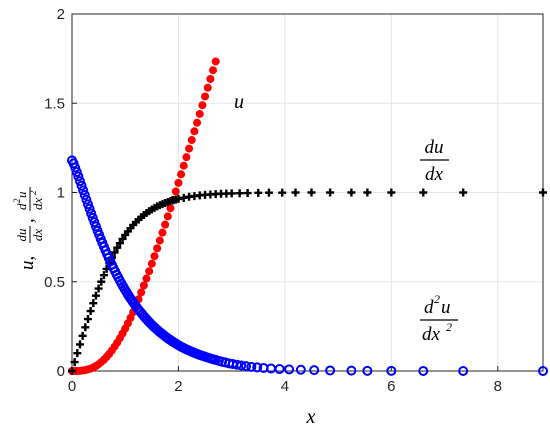  Describe the element at coordinates (61, 14) in the screenshot. I see `y-tick-label: 2` at that location.